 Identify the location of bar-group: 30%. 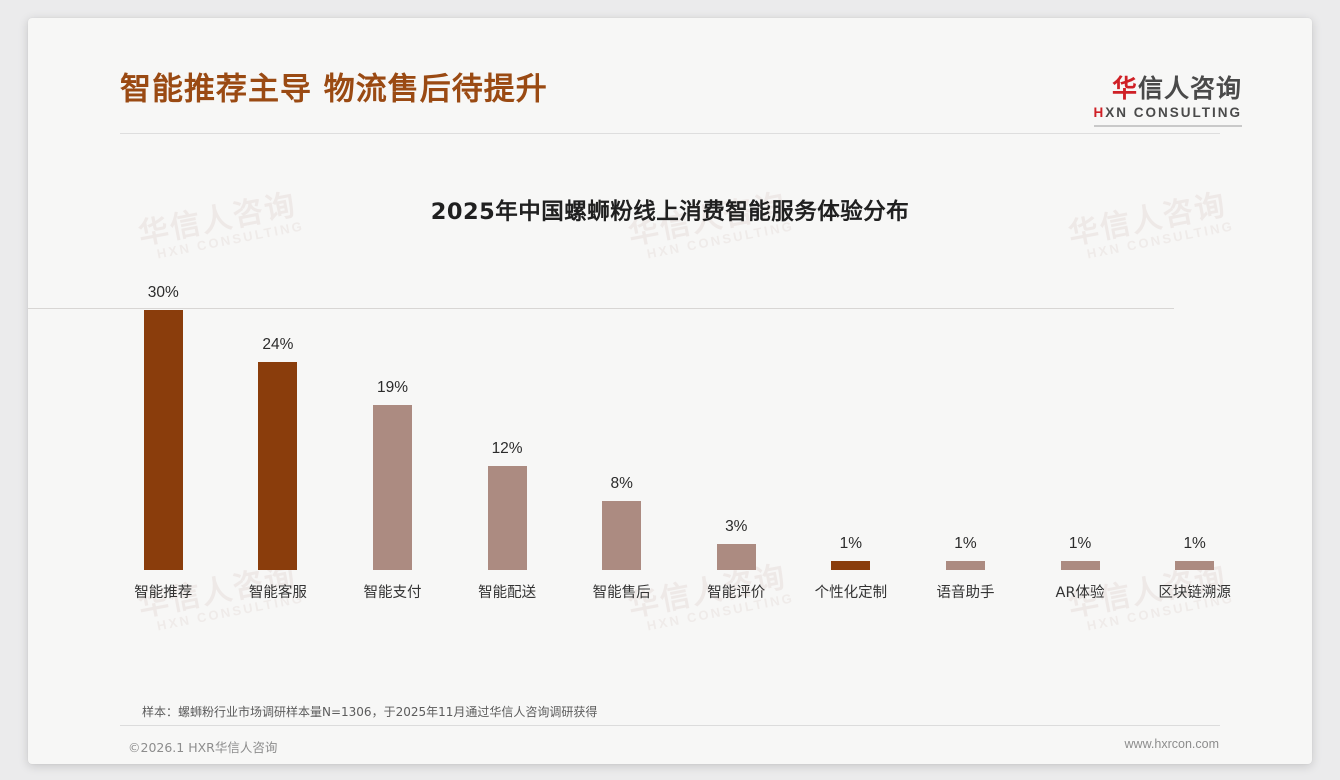
(163, 425).